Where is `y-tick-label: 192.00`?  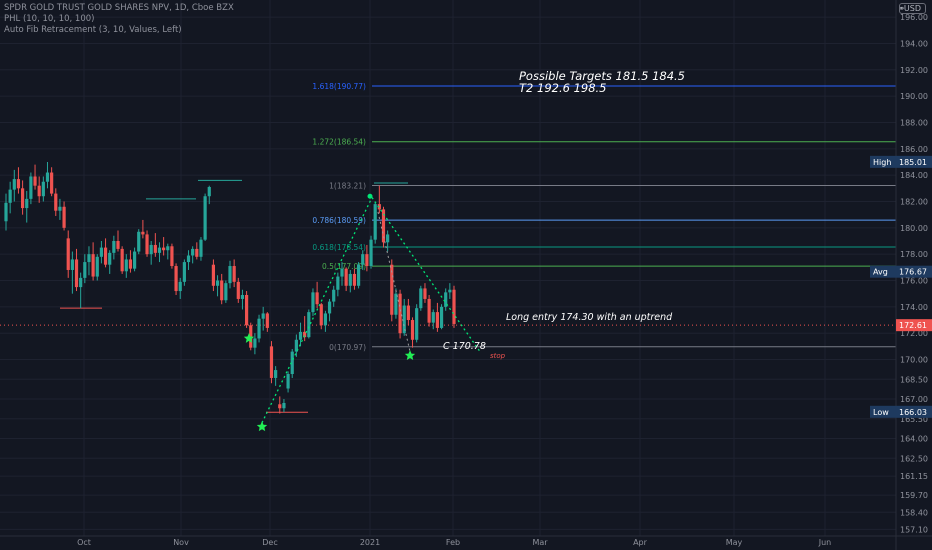 y-tick-label: 192.00 is located at coordinates (914, 70).